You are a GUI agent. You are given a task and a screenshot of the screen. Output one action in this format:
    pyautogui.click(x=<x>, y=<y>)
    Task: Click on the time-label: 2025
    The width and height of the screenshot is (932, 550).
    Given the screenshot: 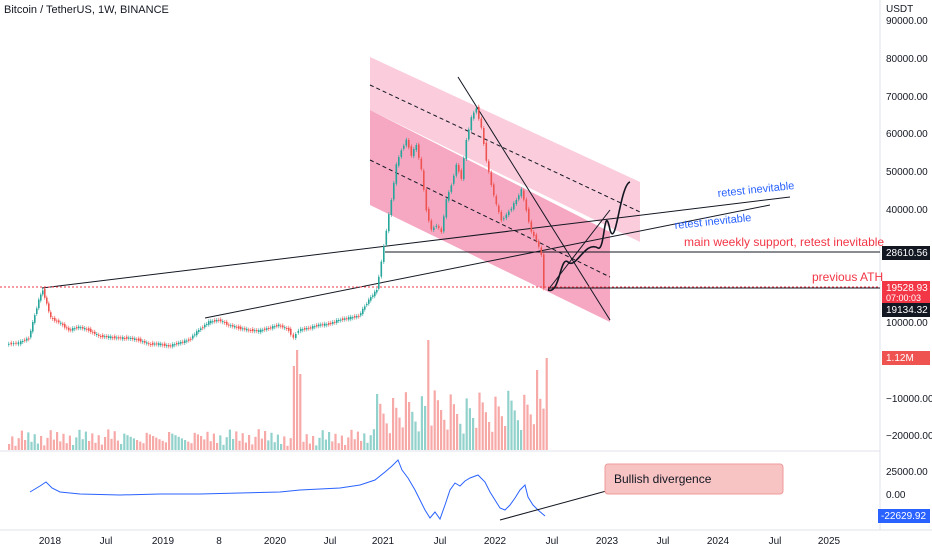 What is the action you would take?
    pyautogui.click(x=829, y=541)
    